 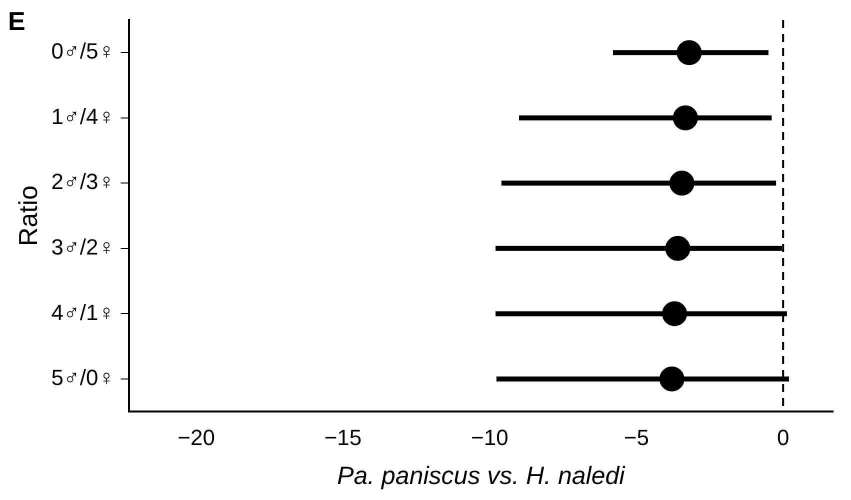 I want to click on x-tick-label: −20, so click(x=196, y=437).